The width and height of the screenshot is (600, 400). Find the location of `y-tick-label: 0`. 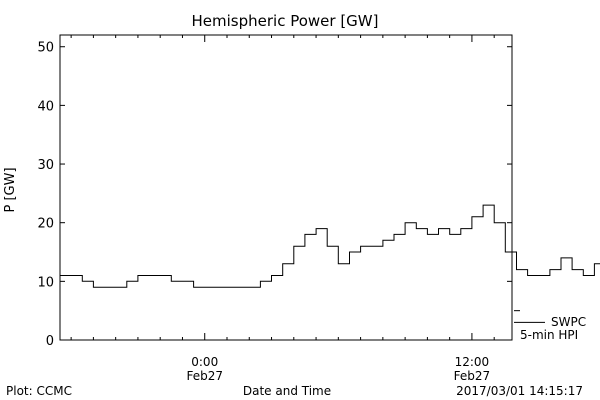

y-tick-label: 0 is located at coordinates (50, 341).